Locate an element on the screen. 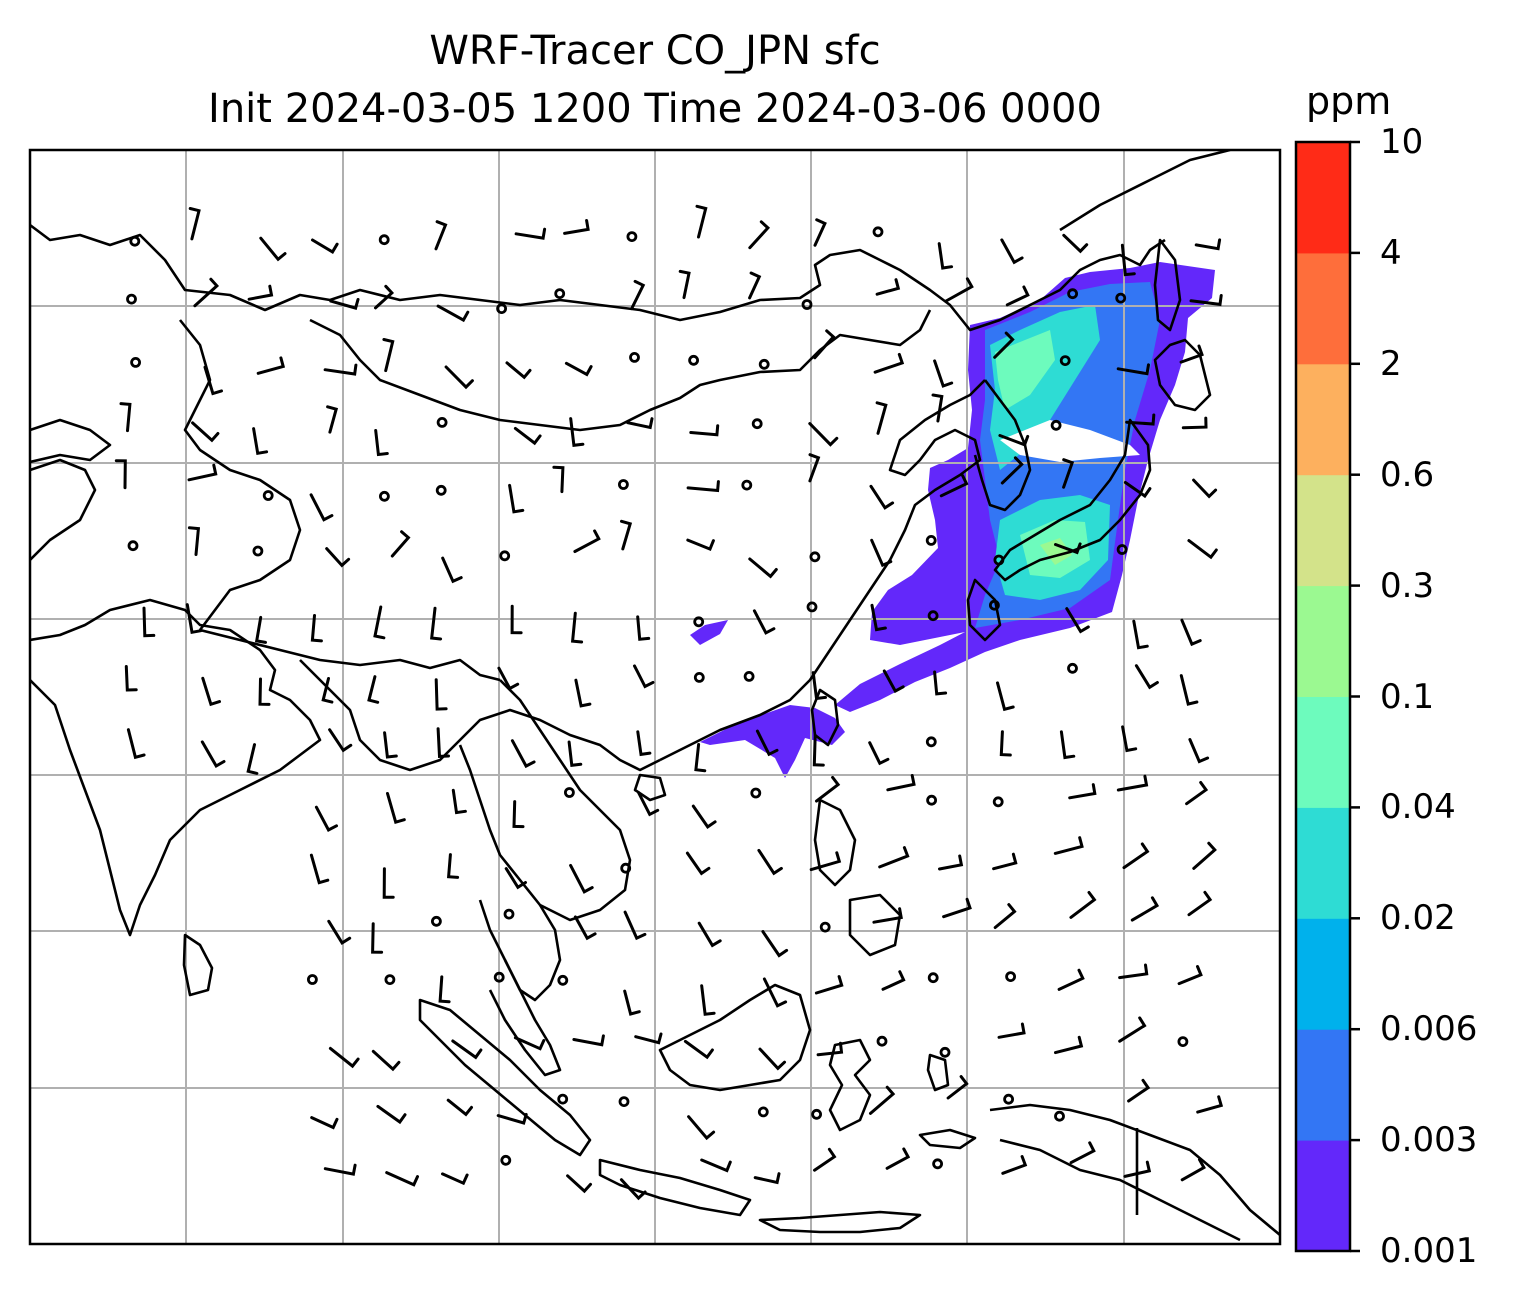 Image resolution: width=1528 pixels, height=1306 pixels. coast-caspian is located at coordinates (71, 441).